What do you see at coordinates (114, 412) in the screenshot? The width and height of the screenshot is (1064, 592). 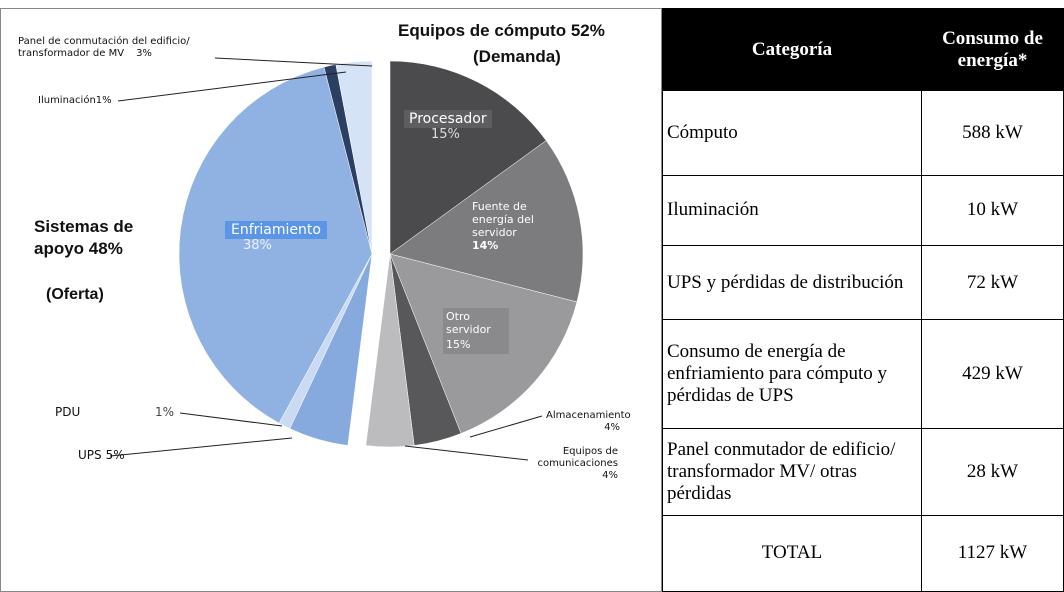 I see `slice-label: PDU 1%` at bounding box center [114, 412].